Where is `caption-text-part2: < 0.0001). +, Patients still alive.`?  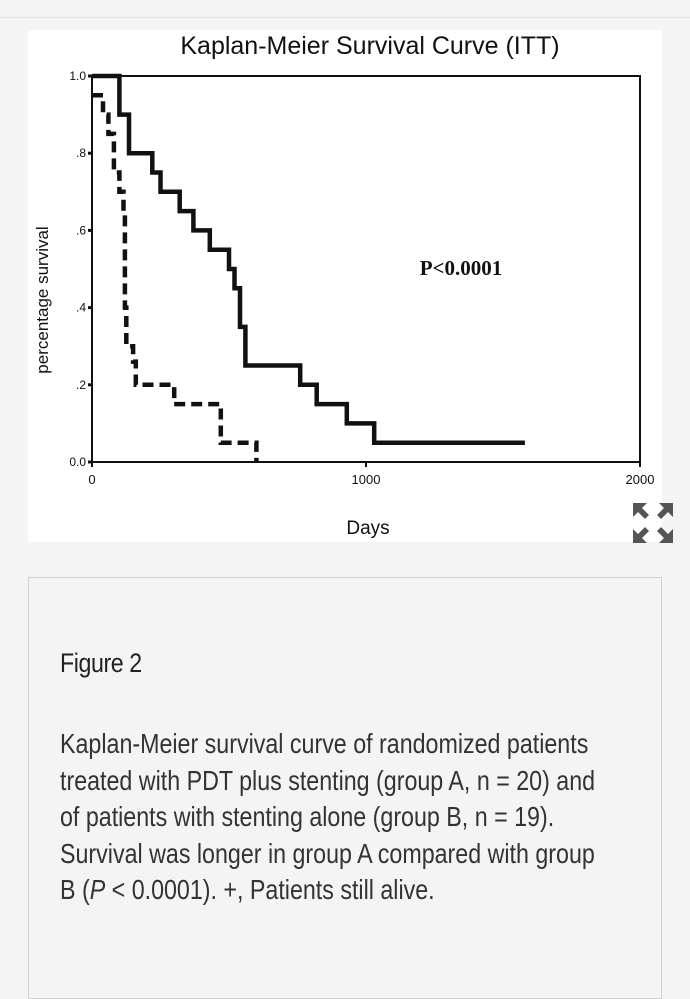
caption-text-part2: < 0.0001). +, Patients still alive. is located at coordinates (270, 890).